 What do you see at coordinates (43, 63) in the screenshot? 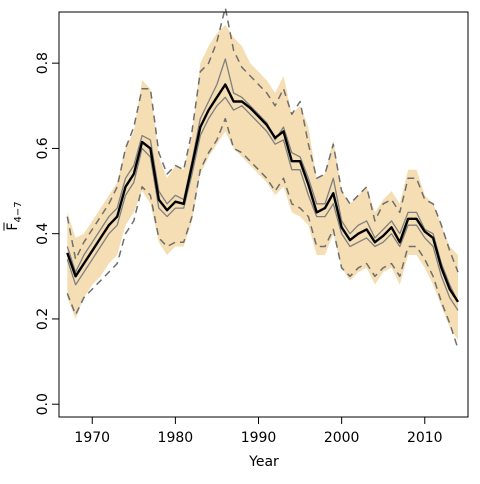
I see `y-tick-label: 0.8` at bounding box center [43, 63].